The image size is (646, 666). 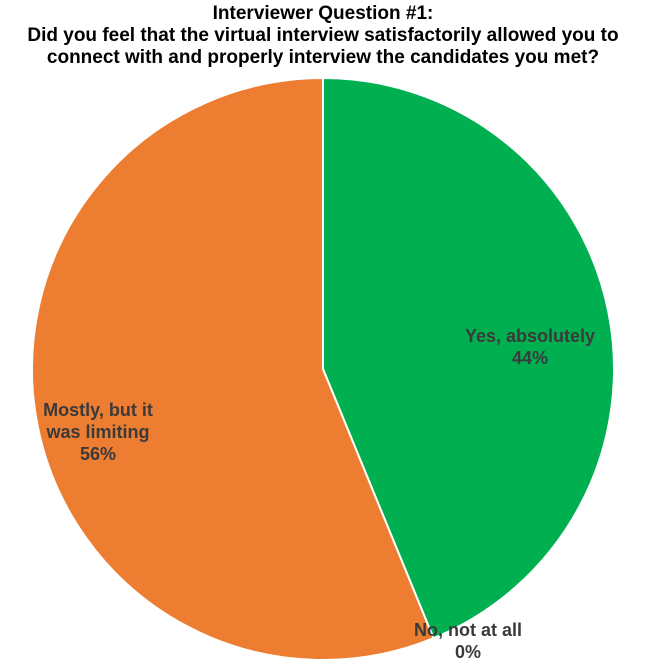 What do you see at coordinates (530, 336) in the screenshot?
I see `slice-label-line: Yes, absolutely` at bounding box center [530, 336].